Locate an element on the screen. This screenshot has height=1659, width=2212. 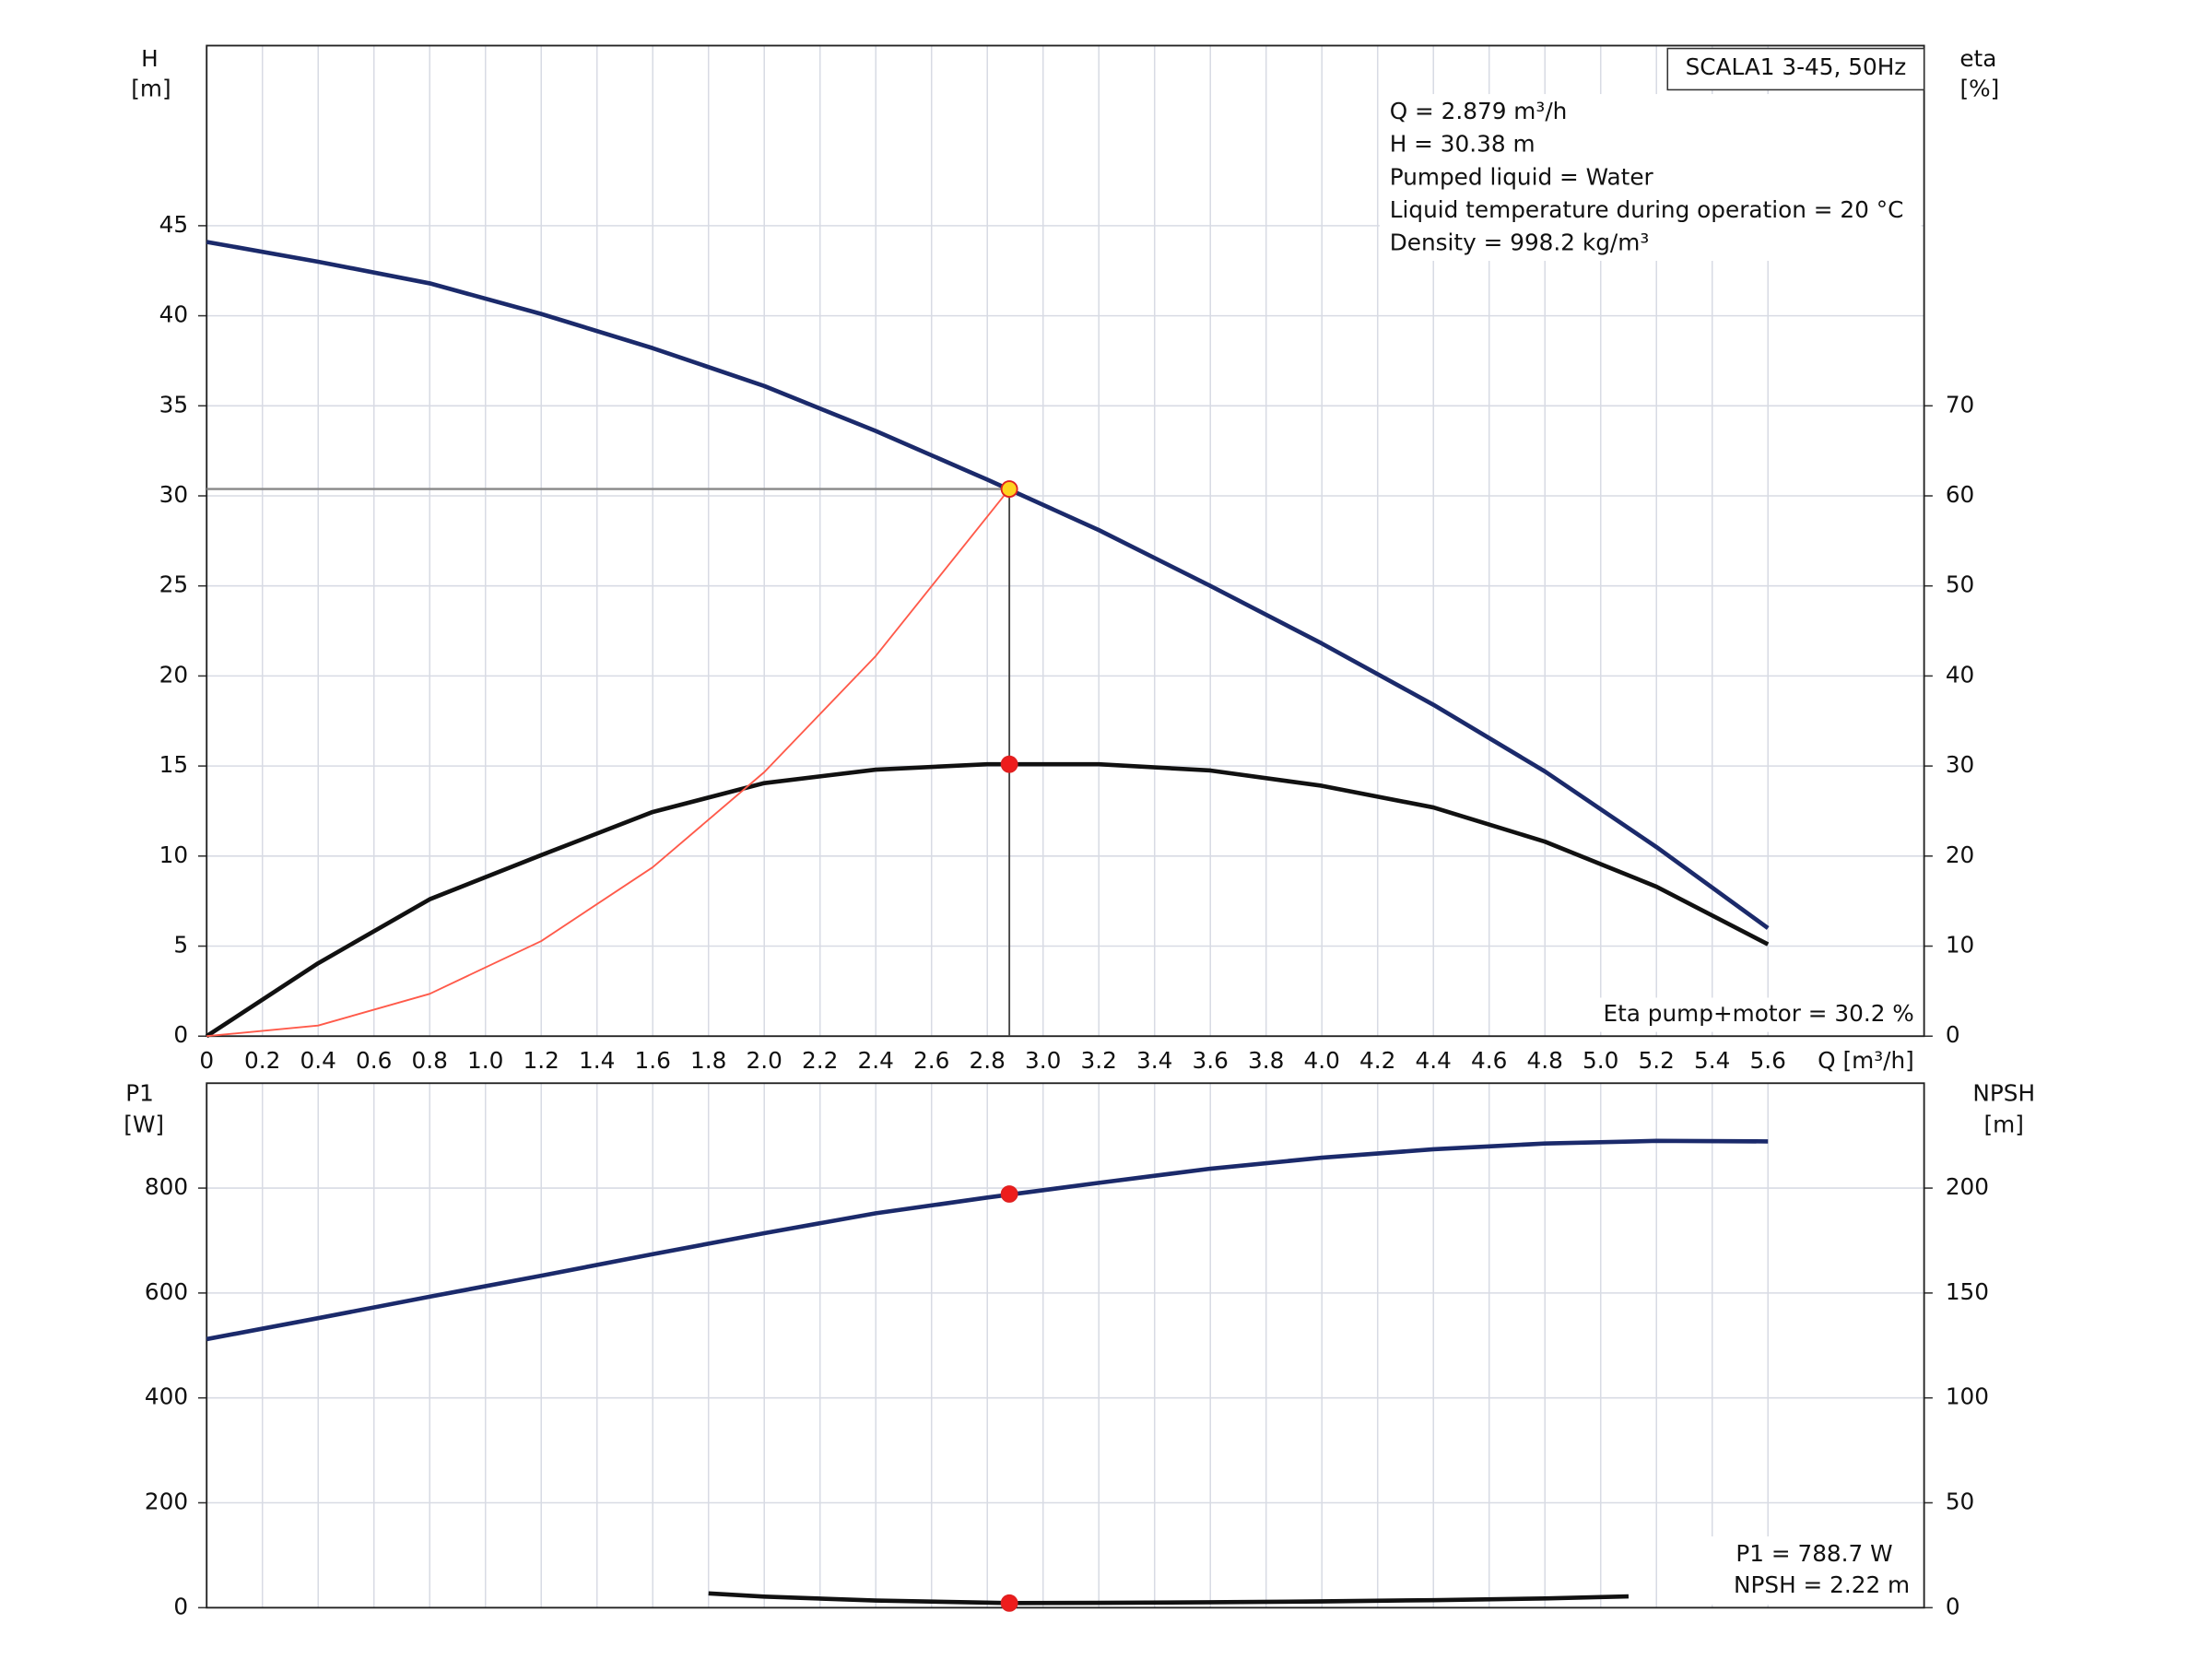
y-axis-unit: [m] is located at coordinates (151, 88).